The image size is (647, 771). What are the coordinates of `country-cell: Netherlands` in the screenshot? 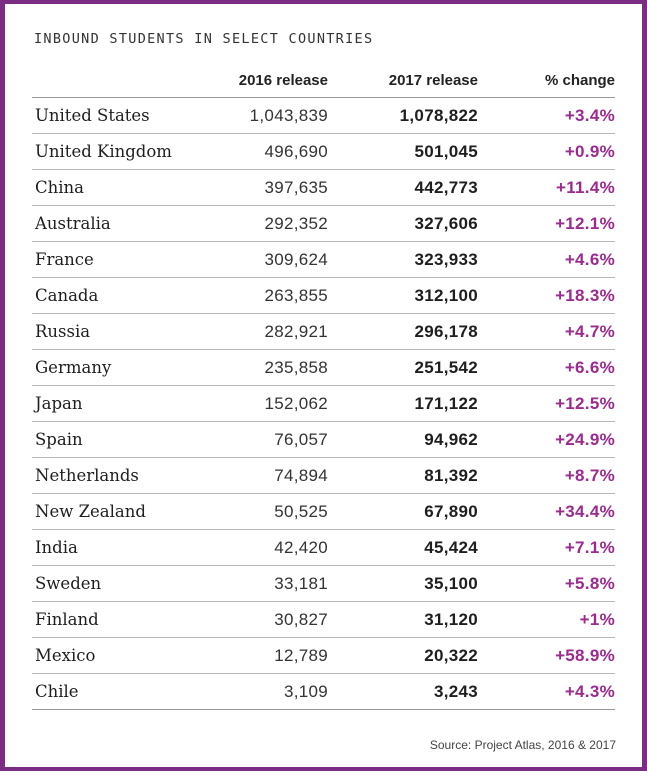 It's located at (112, 475).